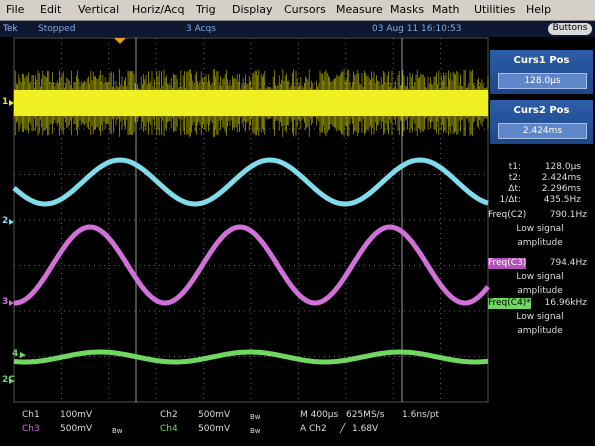  I want to click on cursor-position-box: Curs2 Pos 2.424ms, so click(541, 122).